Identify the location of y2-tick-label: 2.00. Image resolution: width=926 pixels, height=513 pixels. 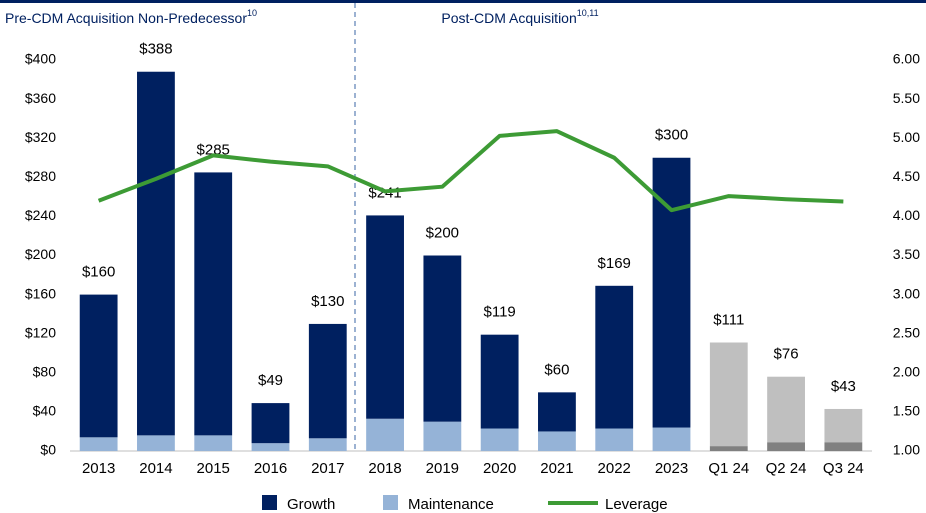
(906, 372).